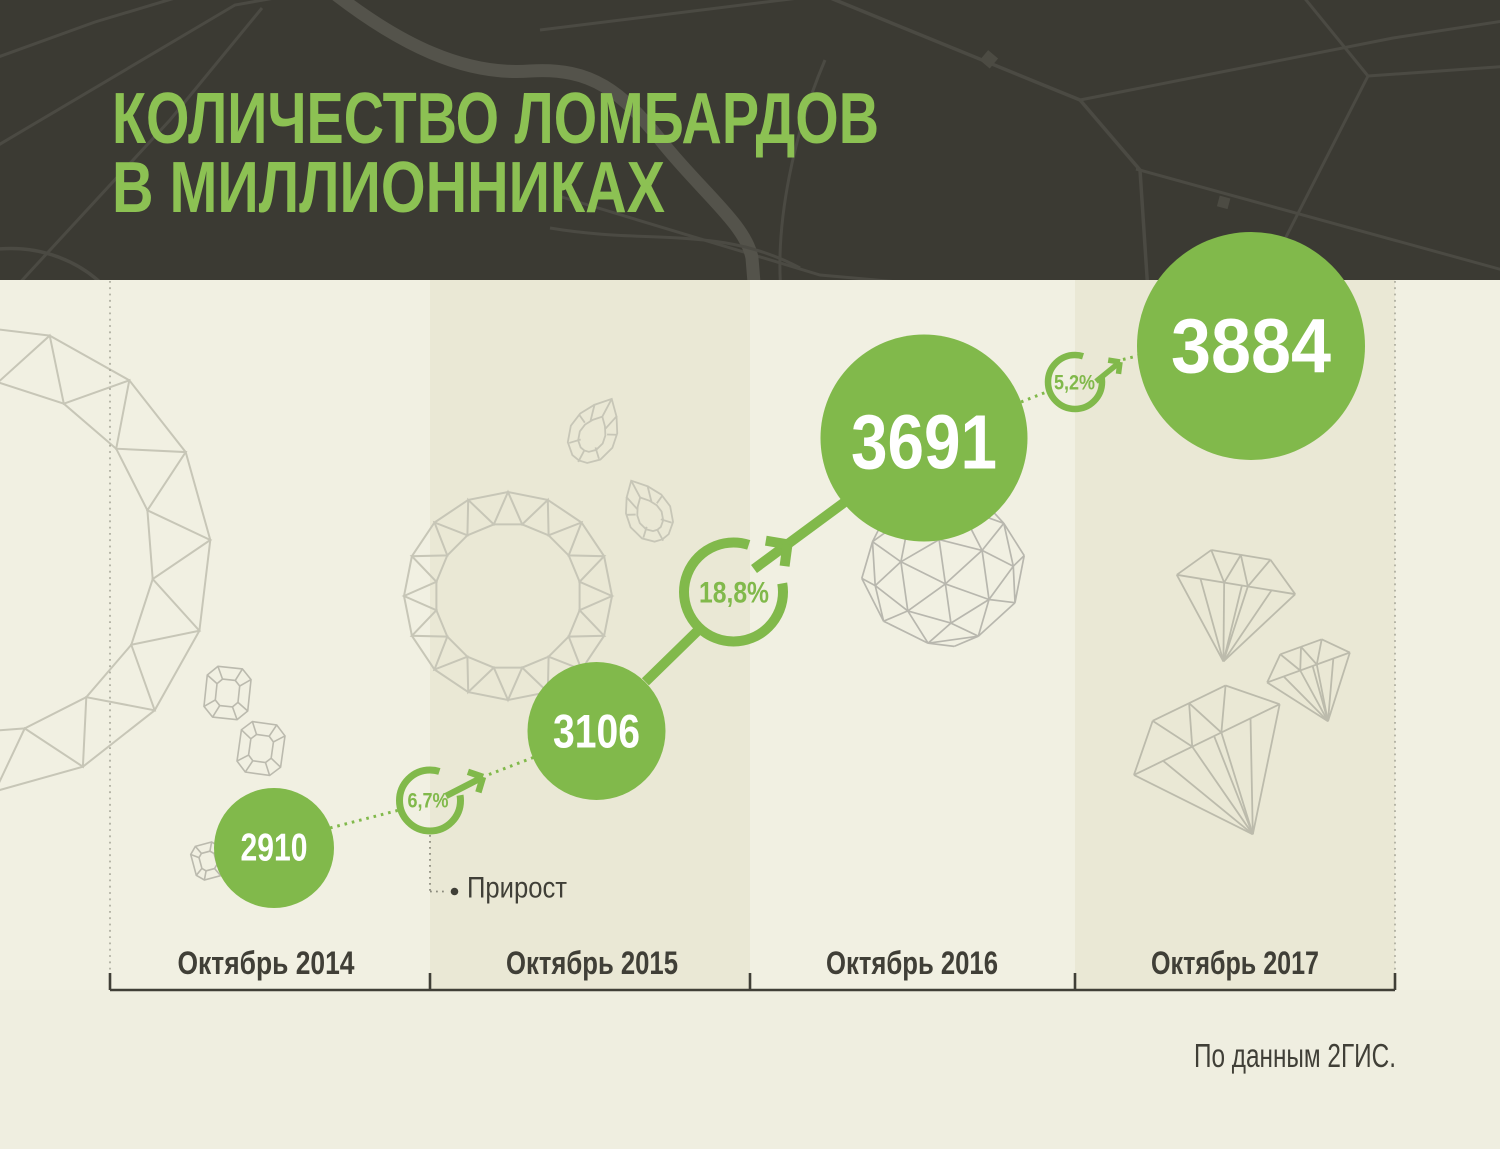  What do you see at coordinates (596, 731) in the screenshot?
I see `svg-text: 3106` at bounding box center [596, 731].